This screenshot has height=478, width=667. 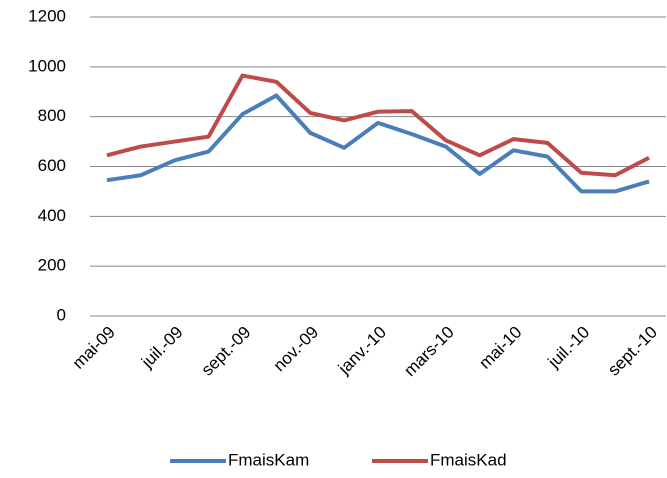 I want to click on y-tick-label: 600, so click(x=52, y=165).